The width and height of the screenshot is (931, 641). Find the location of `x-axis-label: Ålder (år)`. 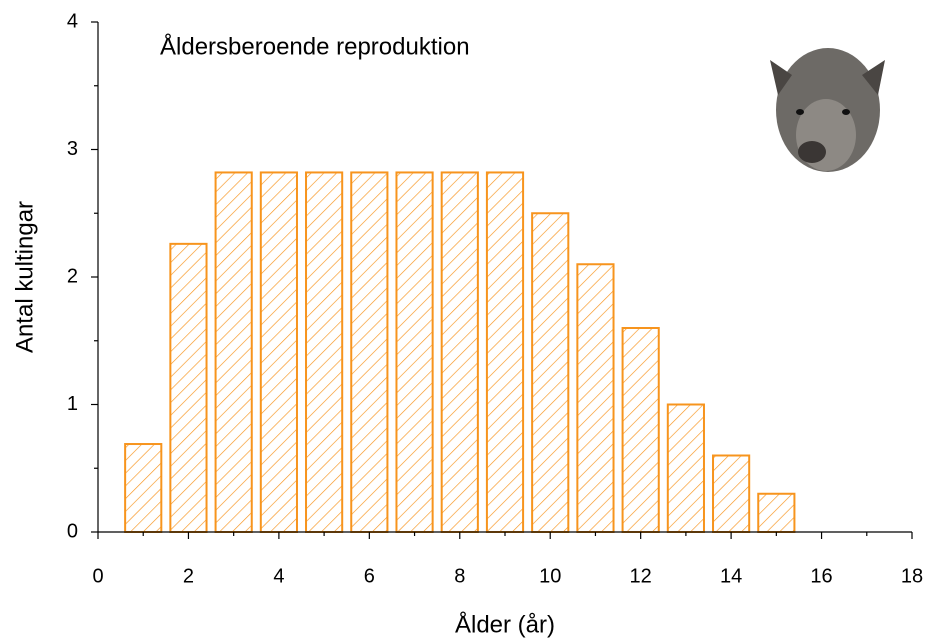

x-axis-label: Ålder (år) is located at coordinates (505, 624).